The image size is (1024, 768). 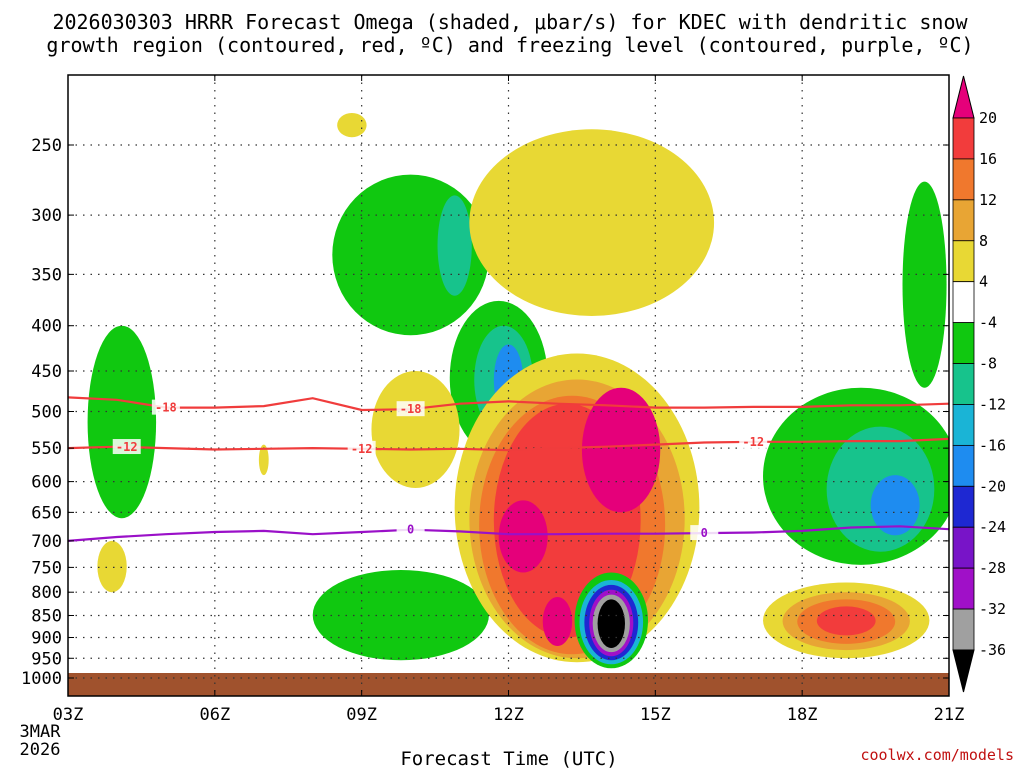 I want to click on y-tick-label: 650, so click(x=46, y=513).